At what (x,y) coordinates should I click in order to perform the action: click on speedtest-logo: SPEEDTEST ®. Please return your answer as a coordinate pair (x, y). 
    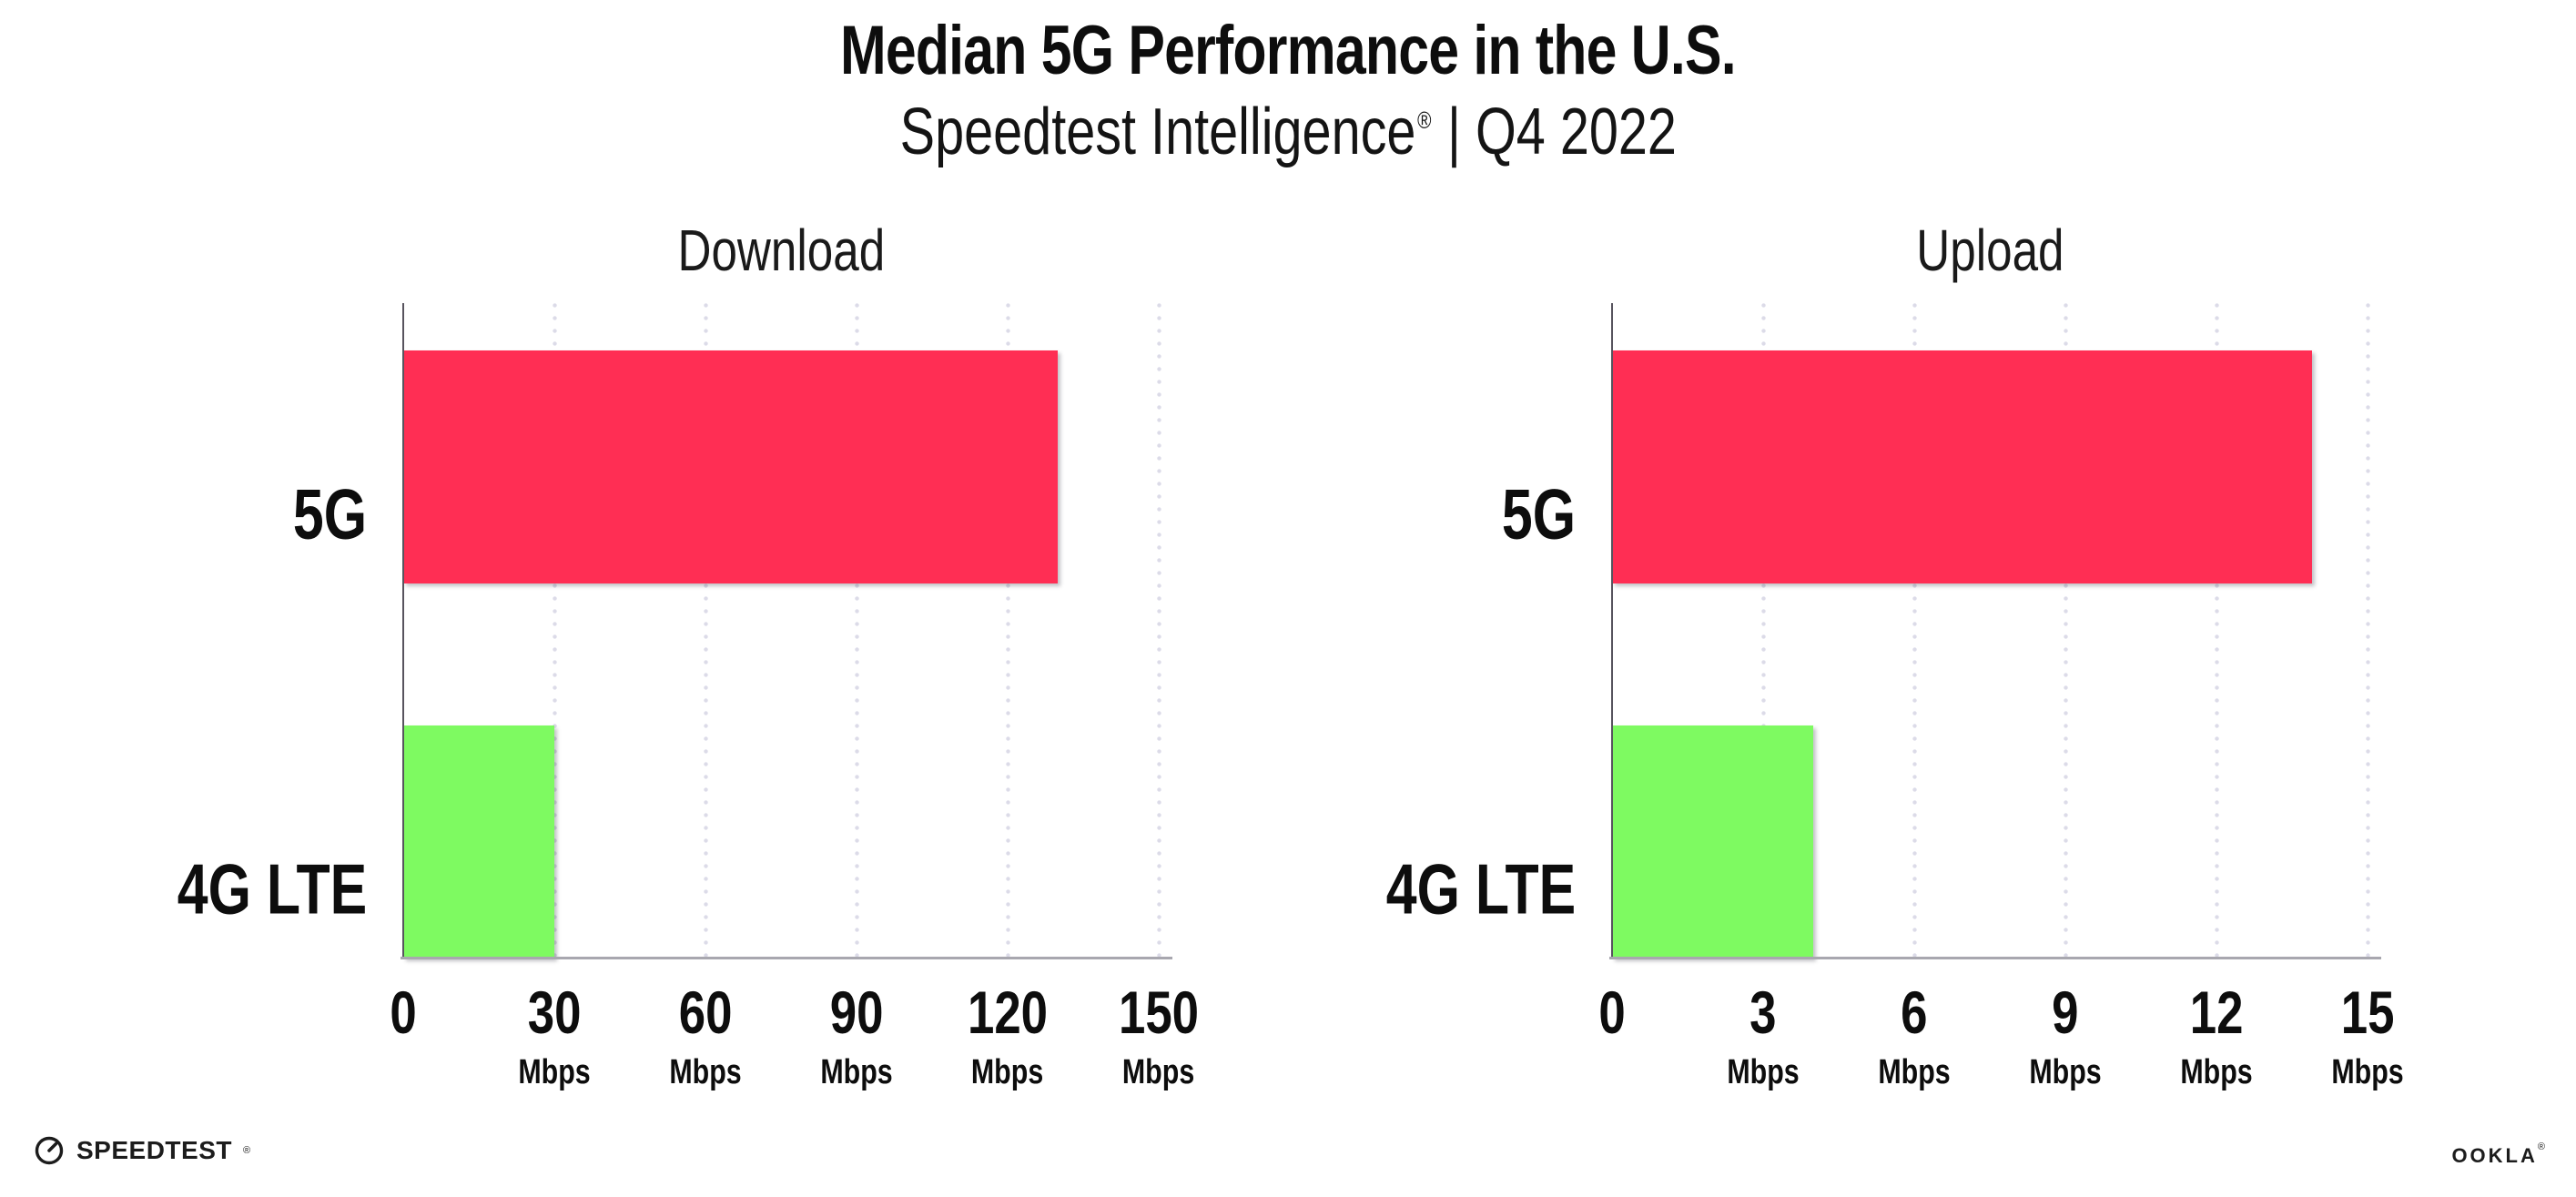
    Looking at the image, I should click on (141, 1150).